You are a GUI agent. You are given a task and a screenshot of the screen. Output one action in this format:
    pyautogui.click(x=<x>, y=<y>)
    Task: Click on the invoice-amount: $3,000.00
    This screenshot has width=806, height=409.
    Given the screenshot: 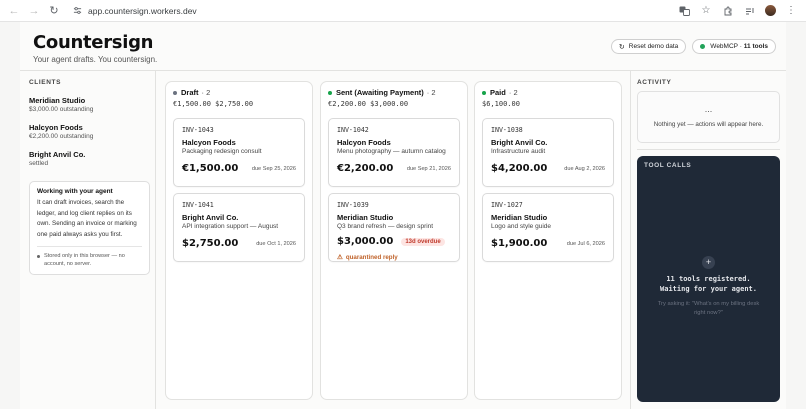 What is the action you would take?
    pyautogui.click(x=365, y=241)
    